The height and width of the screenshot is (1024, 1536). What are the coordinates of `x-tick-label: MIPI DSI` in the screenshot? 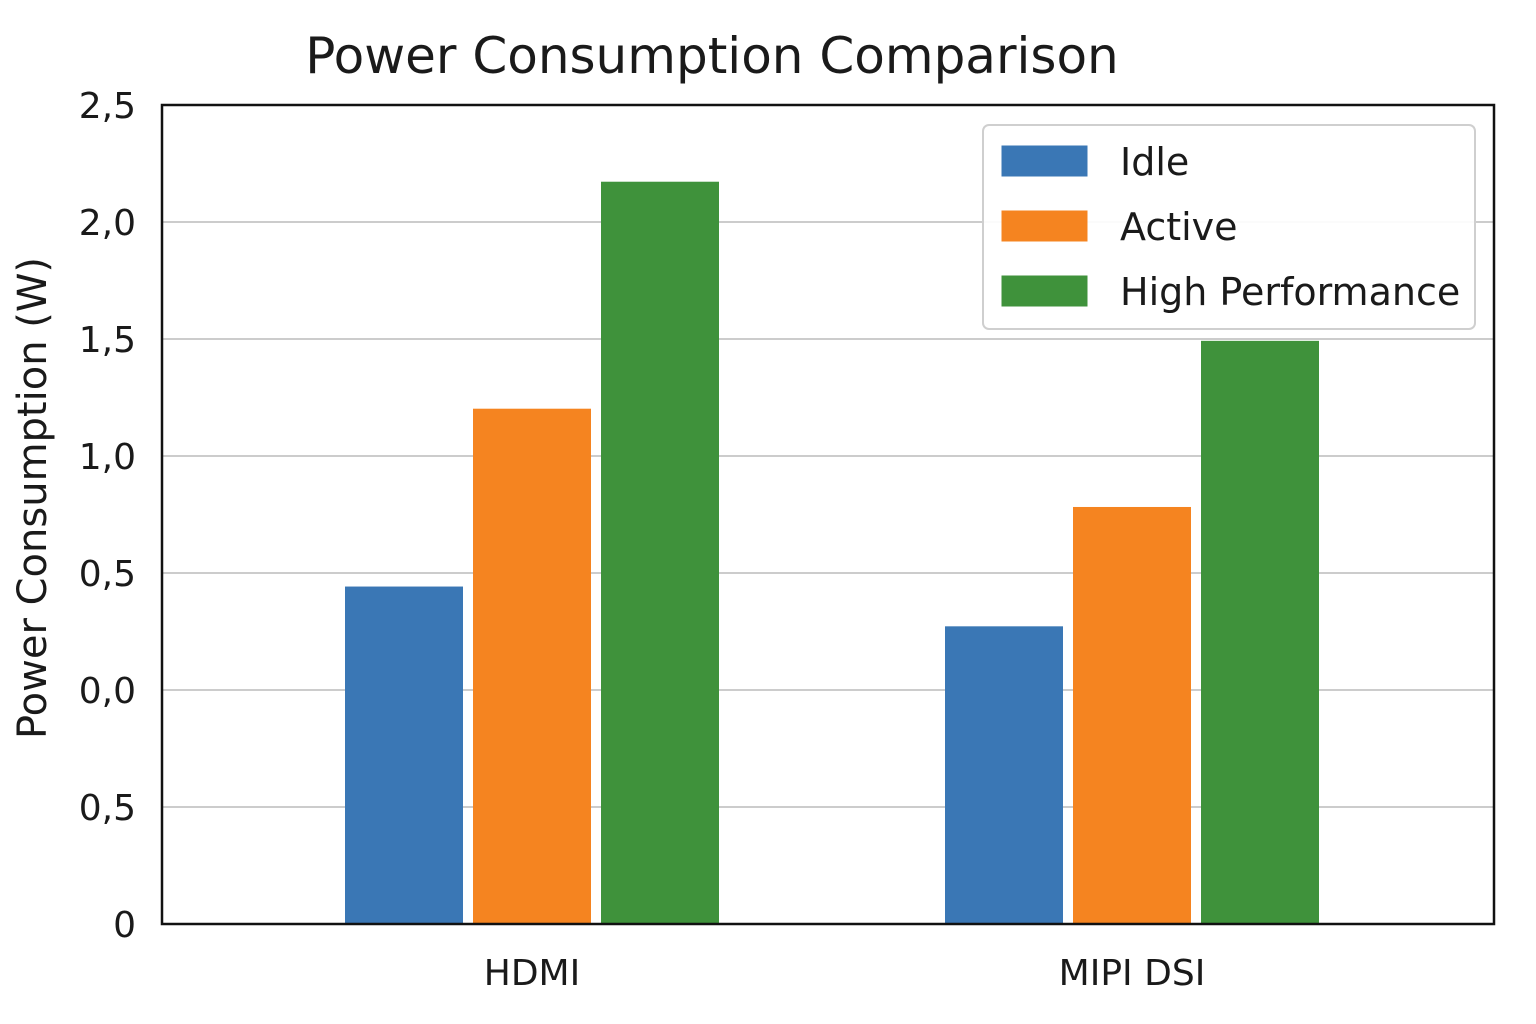 It's located at (1132, 973).